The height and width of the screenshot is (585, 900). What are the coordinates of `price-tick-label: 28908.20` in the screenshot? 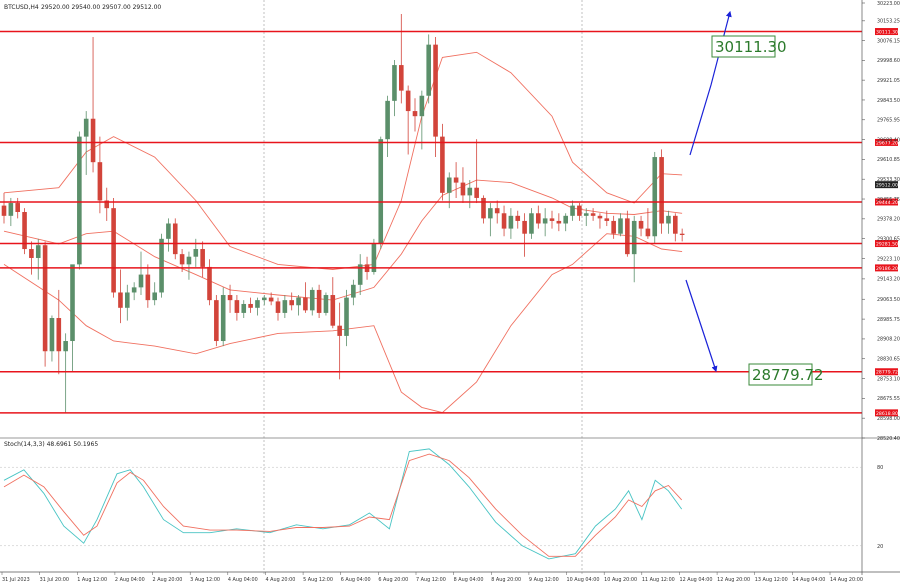 It's located at (888, 340).